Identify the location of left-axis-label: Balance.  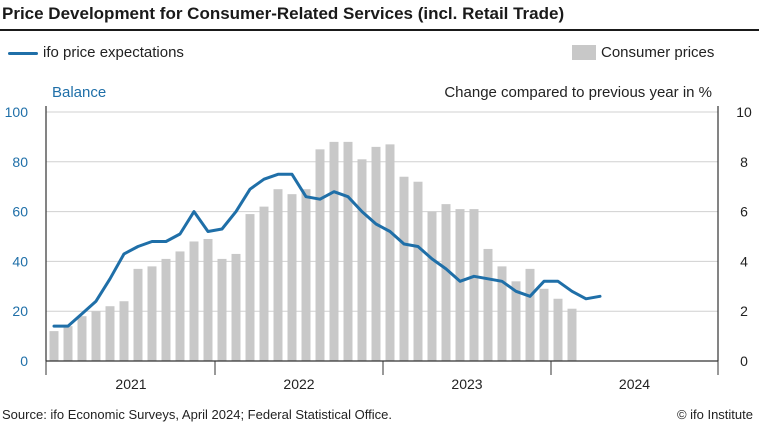
(79, 92).